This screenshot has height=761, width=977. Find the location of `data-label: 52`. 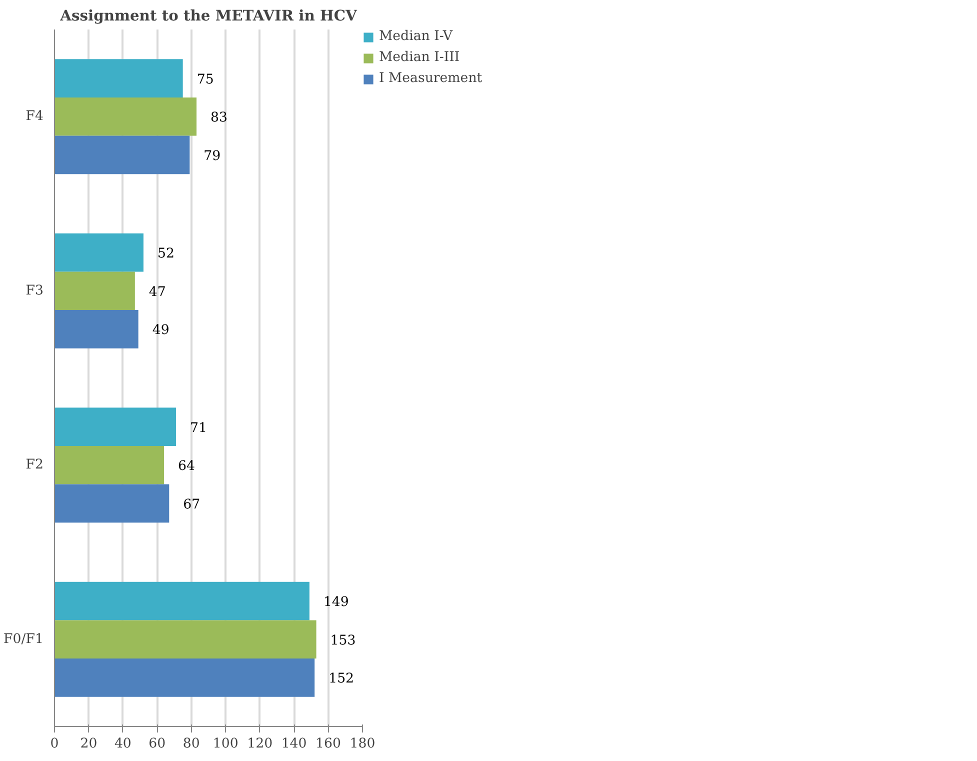

data-label: 52 is located at coordinates (165, 254).